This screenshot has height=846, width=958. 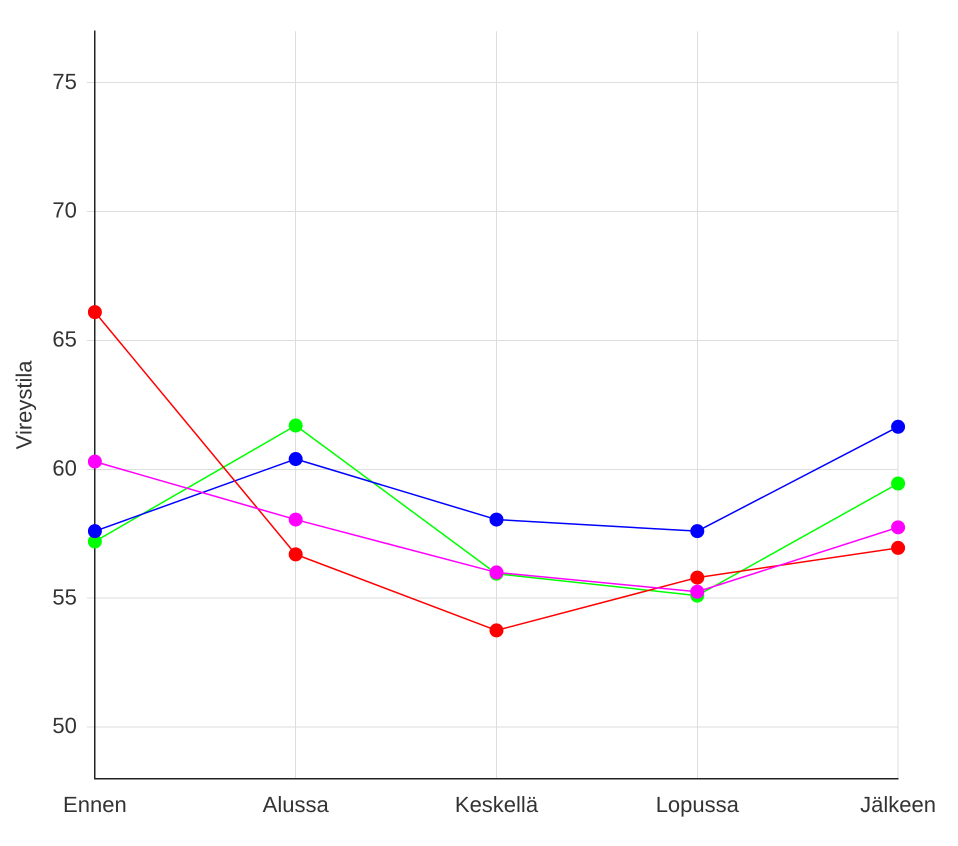 What do you see at coordinates (64, 81) in the screenshot?
I see `y-tick-label: 75` at bounding box center [64, 81].